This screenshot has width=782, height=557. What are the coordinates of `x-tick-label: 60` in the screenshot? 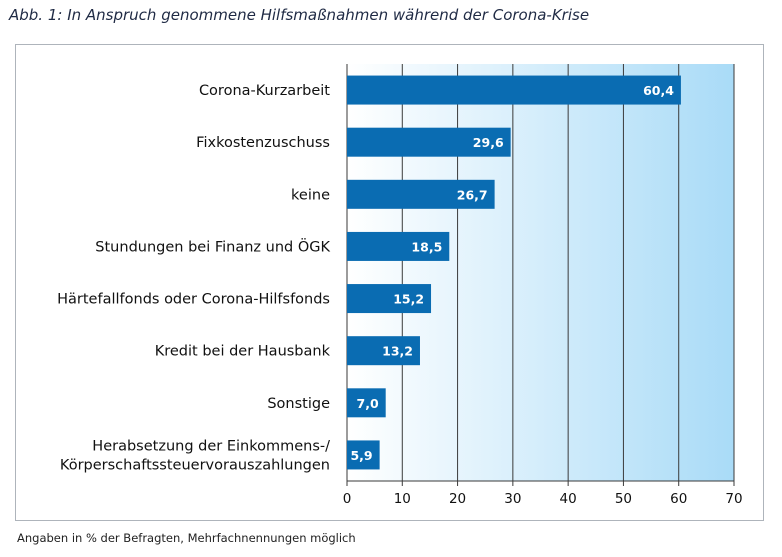 It's located at (678, 499).